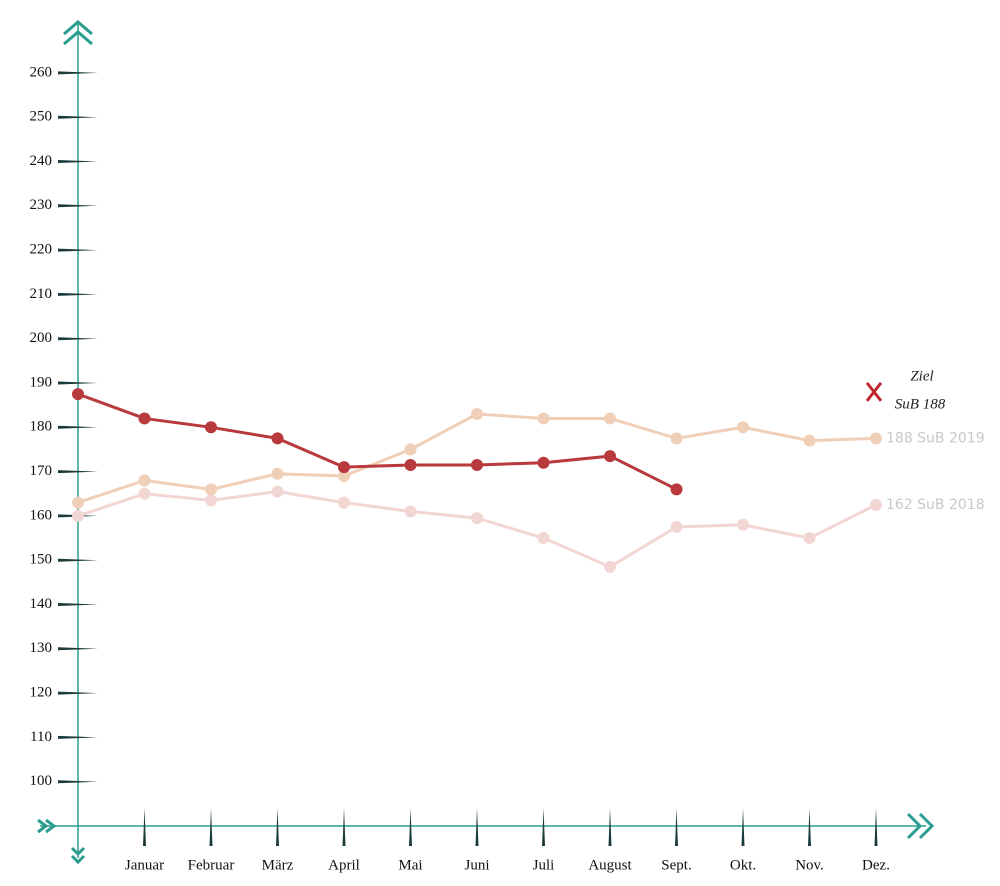 The width and height of the screenshot is (1000, 886). What do you see at coordinates (41, 72) in the screenshot?
I see `y-tick-label: 260` at bounding box center [41, 72].